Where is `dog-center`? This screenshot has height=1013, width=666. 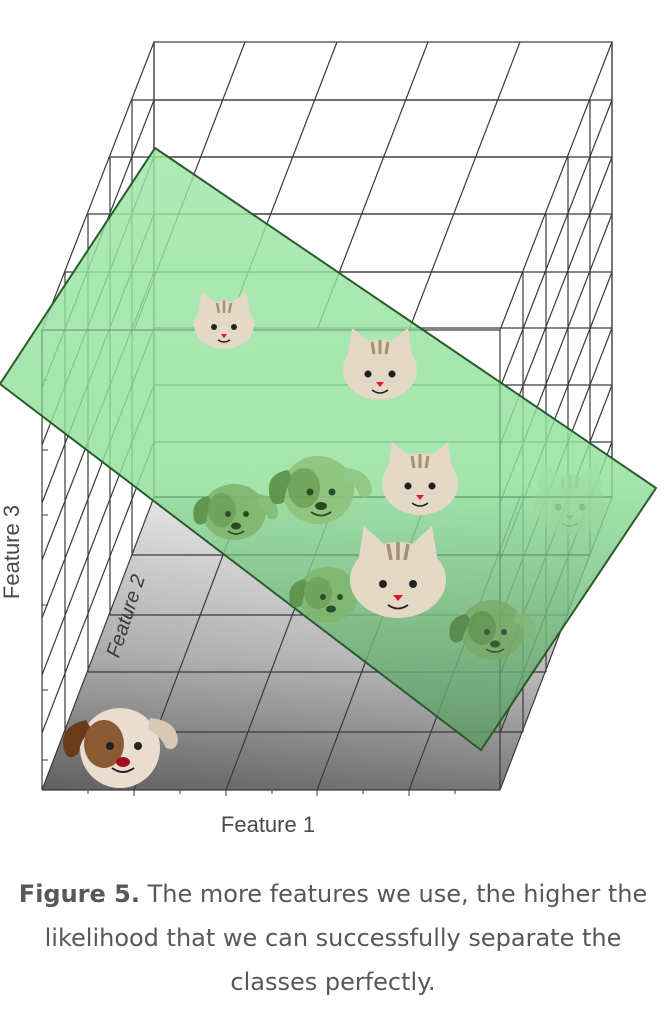
dog-center is located at coordinates (320, 490).